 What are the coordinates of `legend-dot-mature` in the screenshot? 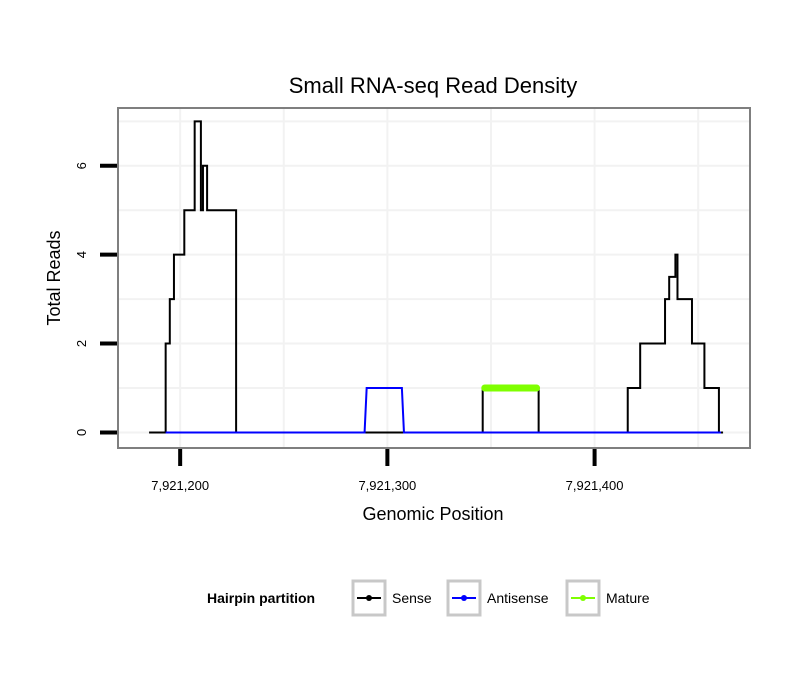 It's located at (583, 598).